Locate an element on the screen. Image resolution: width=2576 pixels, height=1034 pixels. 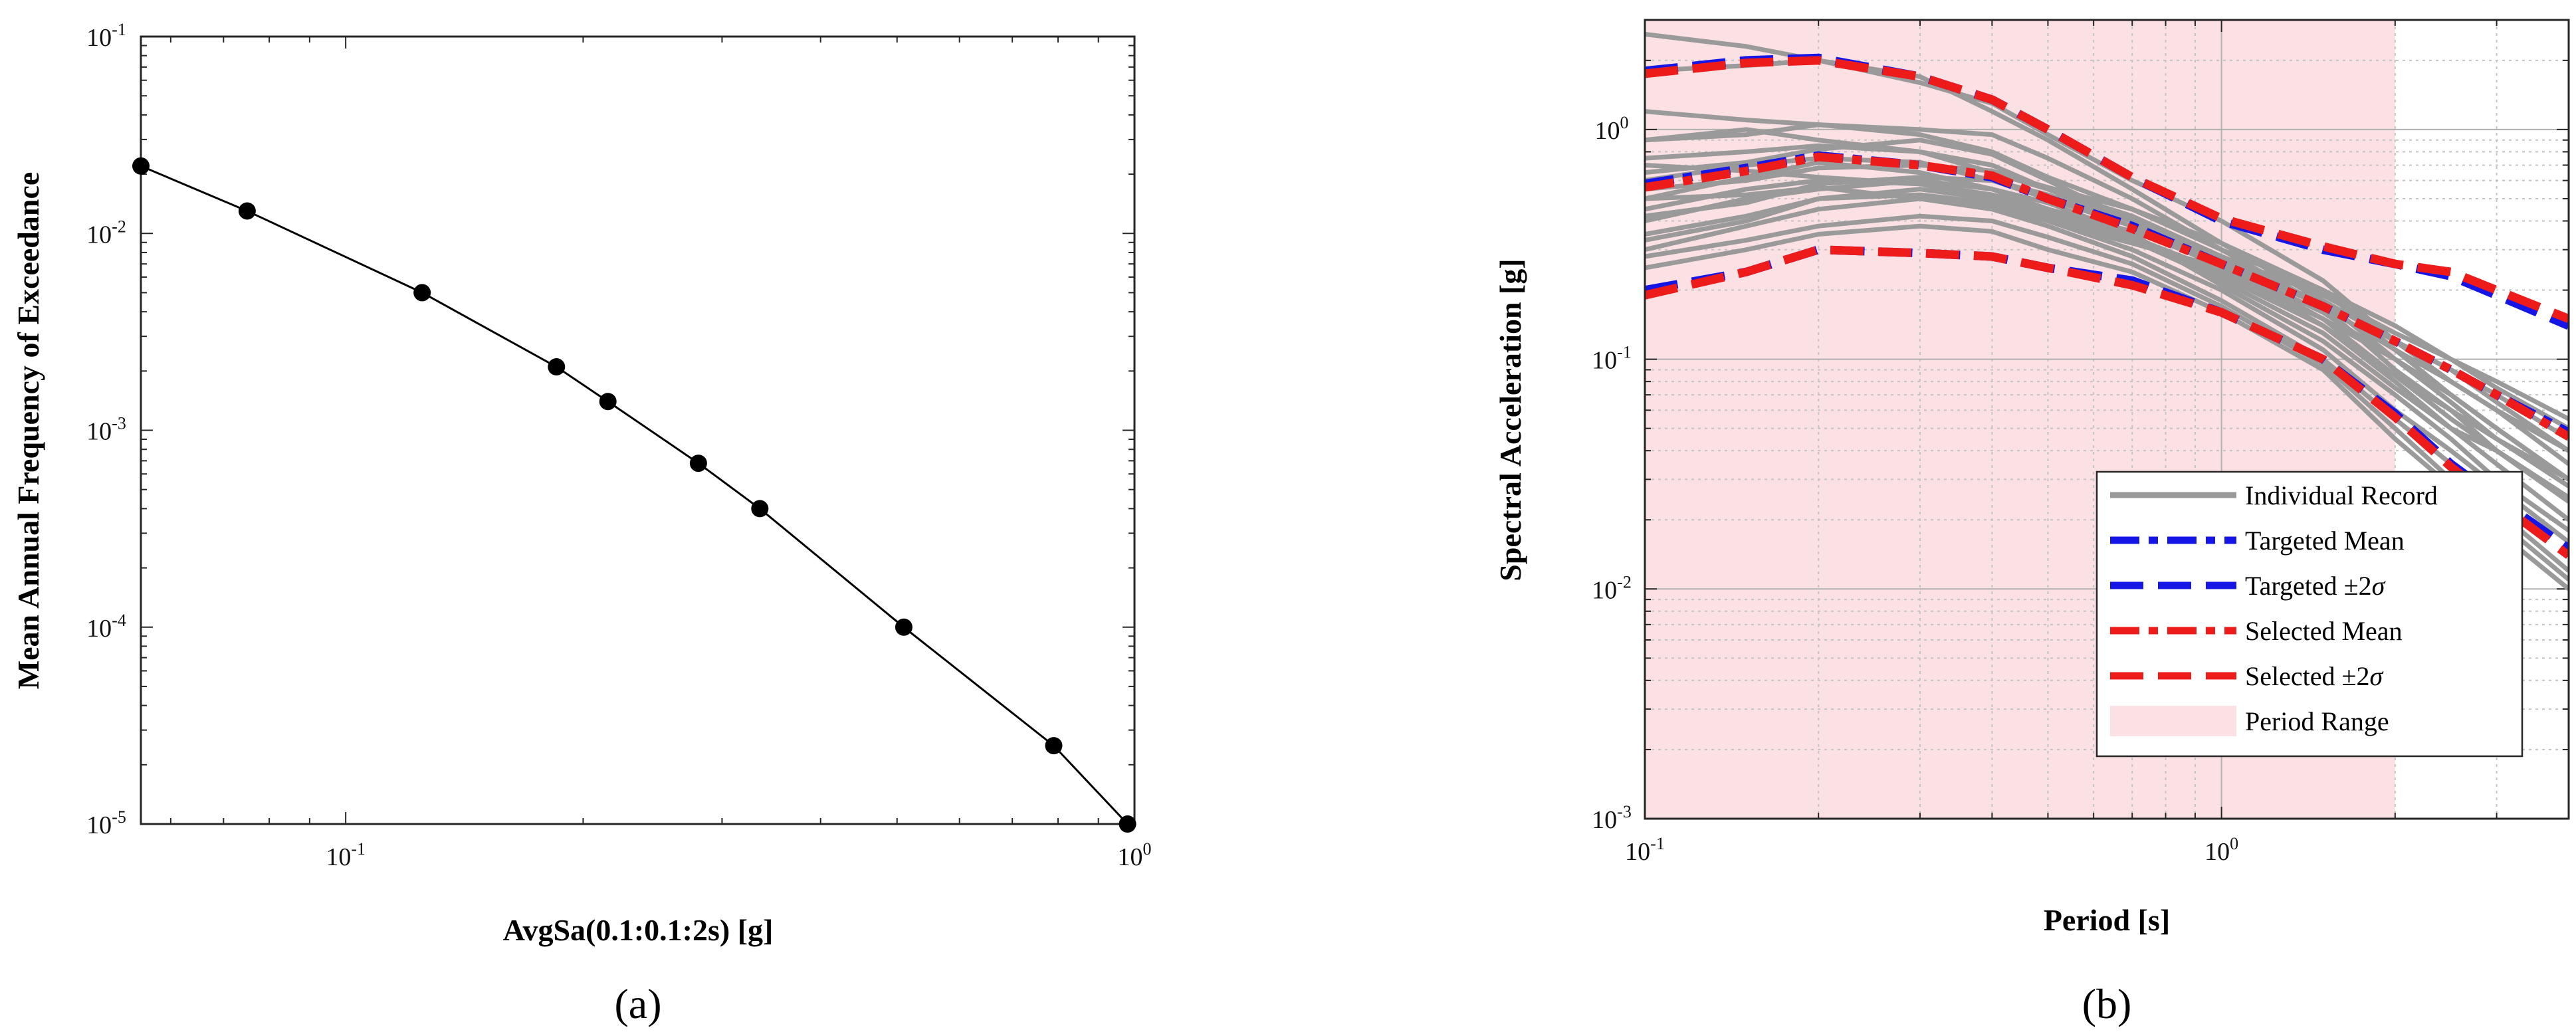
legend-entry-selected-mean: Selected Mean is located at coordinates (2256, 631).